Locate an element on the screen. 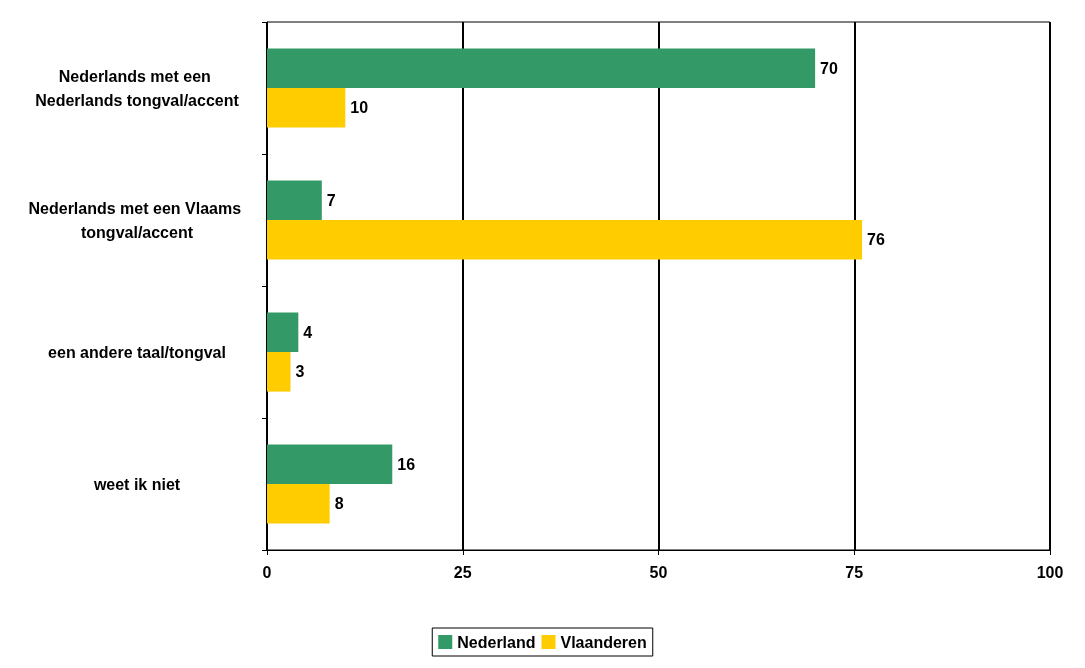 This screenshot has height=668, width=1085. y-tick-label: Nederlands met een Nederlands tongval/accent is located at coordinates (137, 88).